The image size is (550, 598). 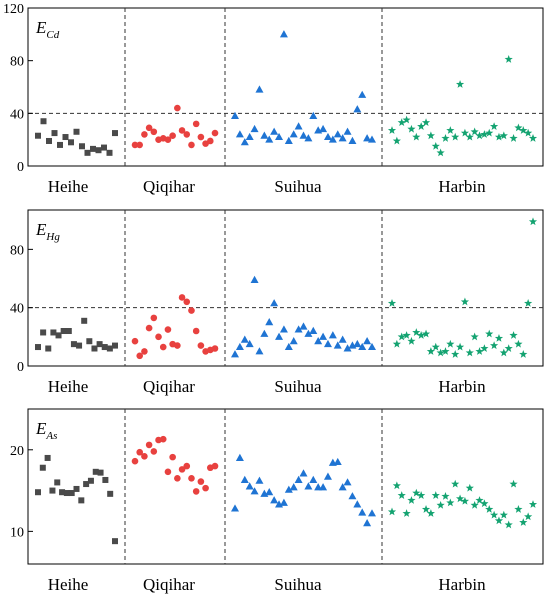 What do you see at coordinates (17, 114) in the screenshot?
I see `y-tick-label-1: 40` at bounding box center [17, 114].